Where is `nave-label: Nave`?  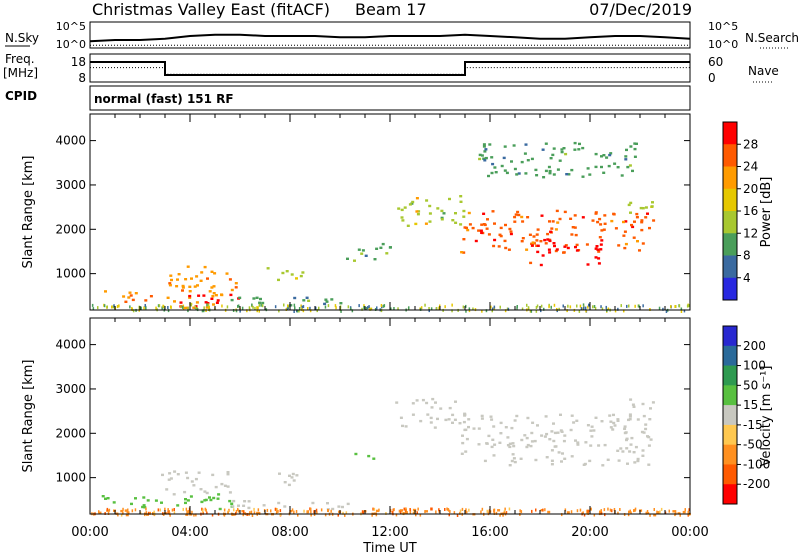
nave-label: Nave is located at coordinates (763, 71).